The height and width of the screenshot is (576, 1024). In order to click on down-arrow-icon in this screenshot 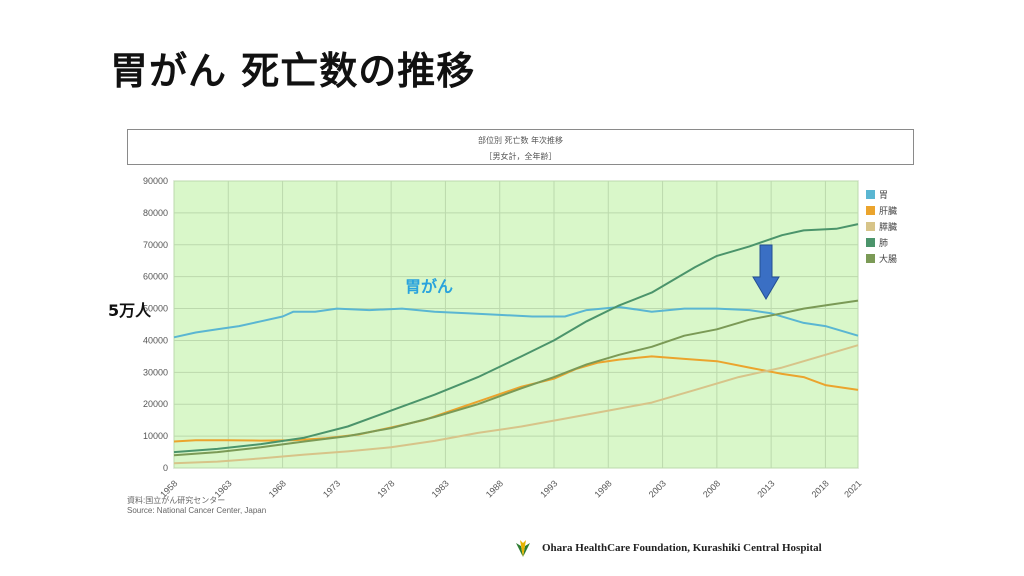, I will do `click(766, 272)`.